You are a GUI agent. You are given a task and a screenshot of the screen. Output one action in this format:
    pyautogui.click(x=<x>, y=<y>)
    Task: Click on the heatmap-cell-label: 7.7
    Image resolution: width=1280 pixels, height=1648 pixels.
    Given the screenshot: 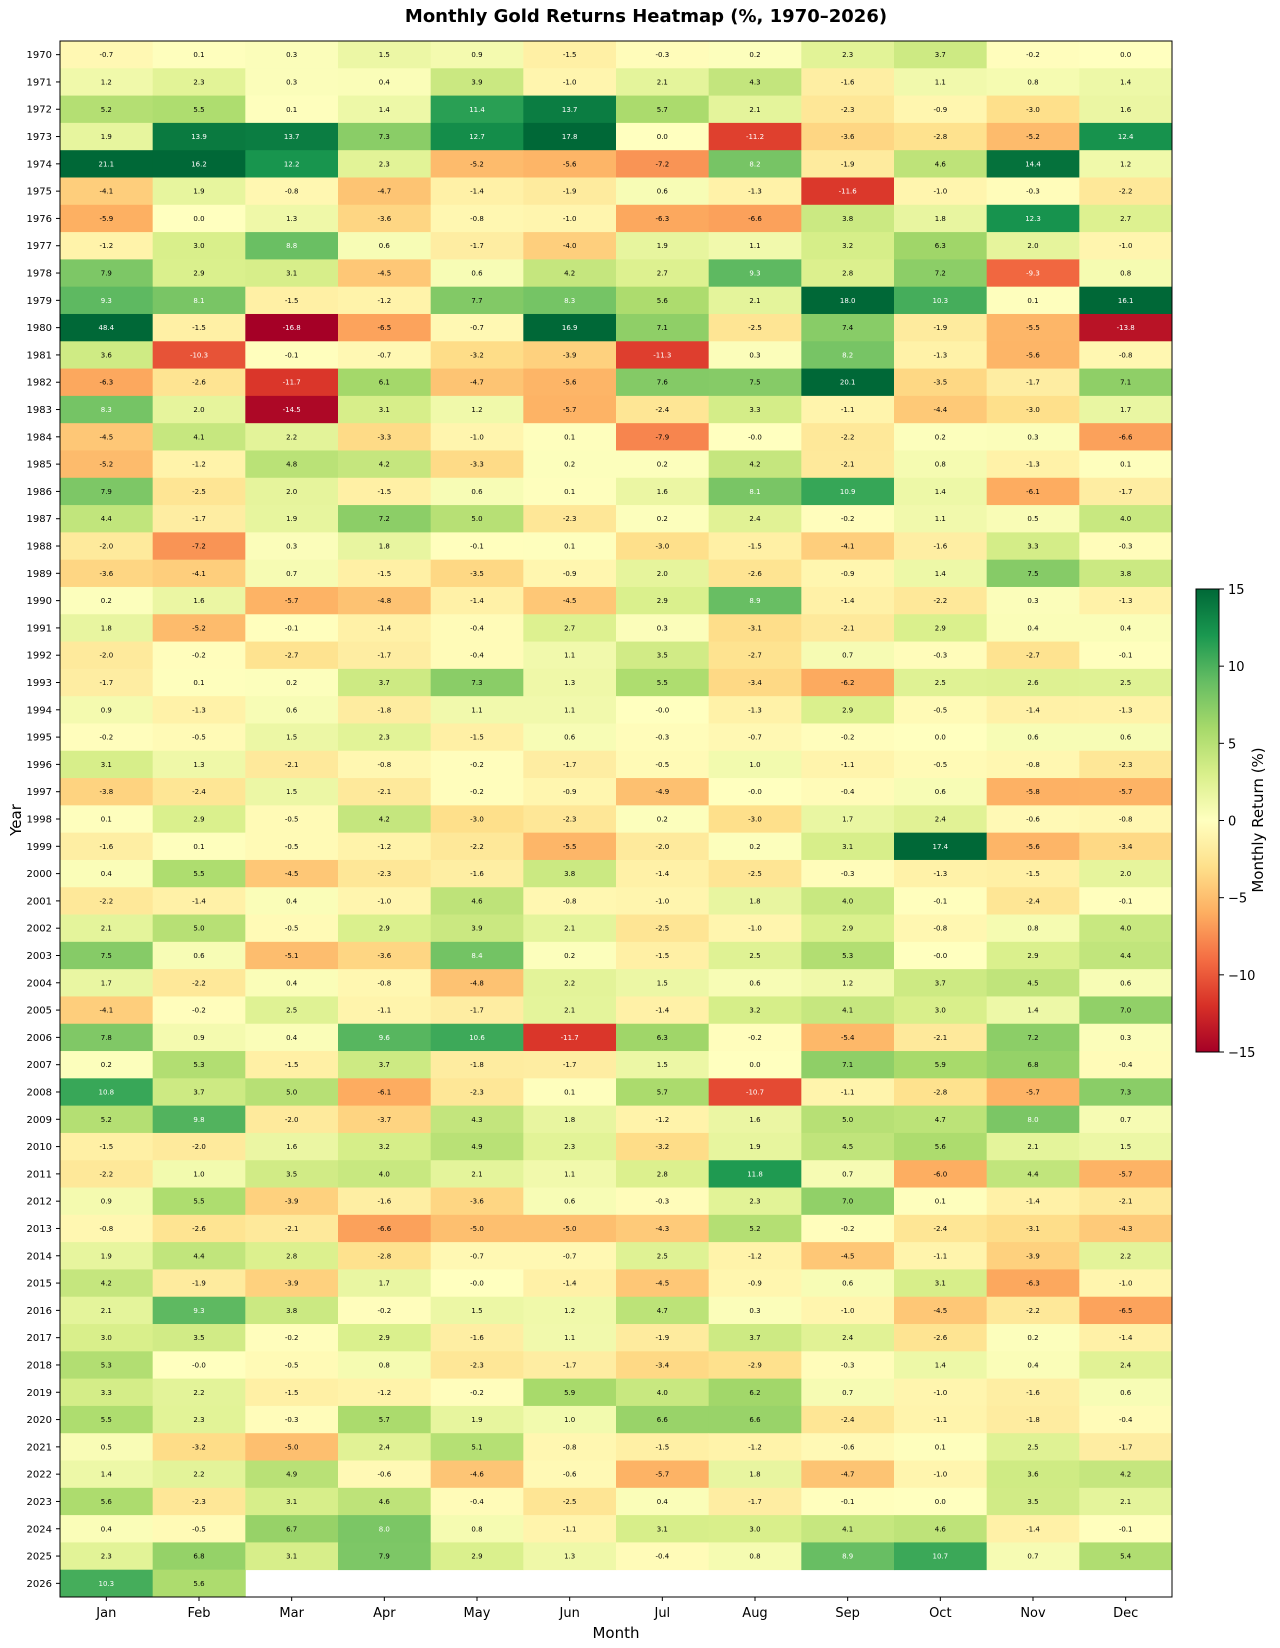 What is the action you would take?
    pyautogui.click(x=476, y=301)
    